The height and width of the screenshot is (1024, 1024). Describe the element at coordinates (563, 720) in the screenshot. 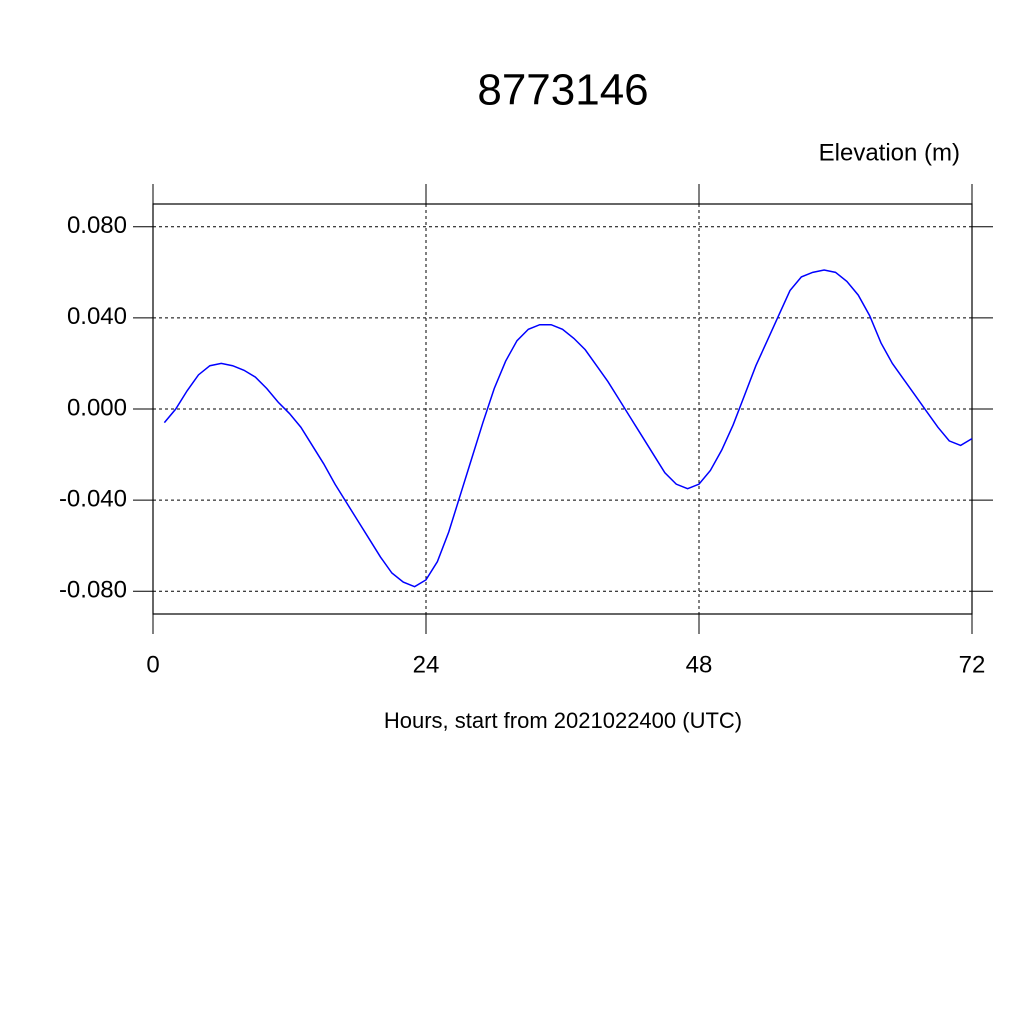

I see `x-axis-label: Hours, start from 2021022400 (UTC)` at that location.